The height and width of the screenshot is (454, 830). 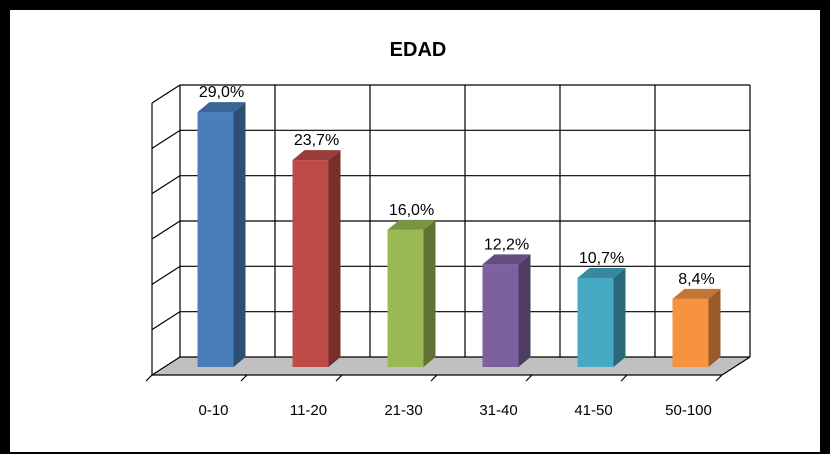 What do you see at coordinates (221, 92) in the screenshot?
I see `data-label: 29,0%` at bounding box center [221, 92].